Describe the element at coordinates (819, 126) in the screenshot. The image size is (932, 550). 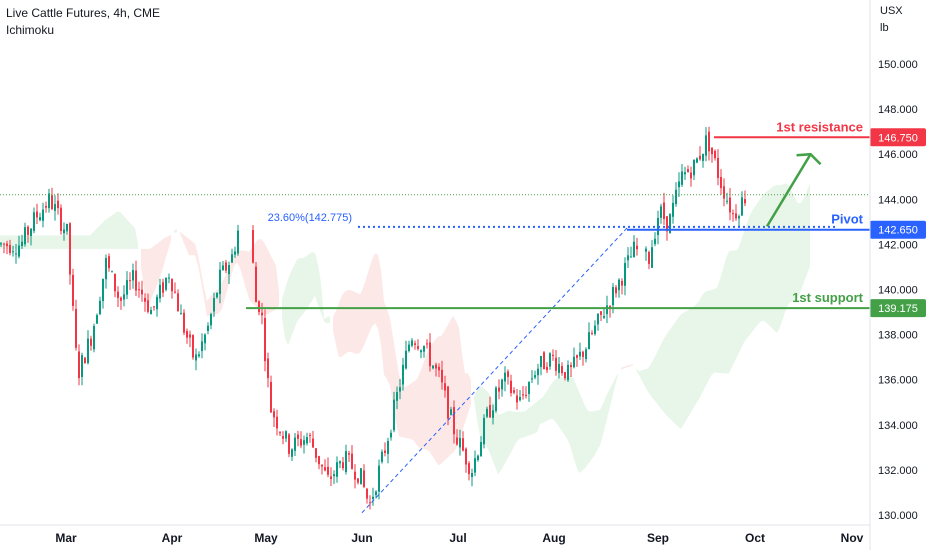
I see `1st-resistance-label: 1st resistance` at that location.